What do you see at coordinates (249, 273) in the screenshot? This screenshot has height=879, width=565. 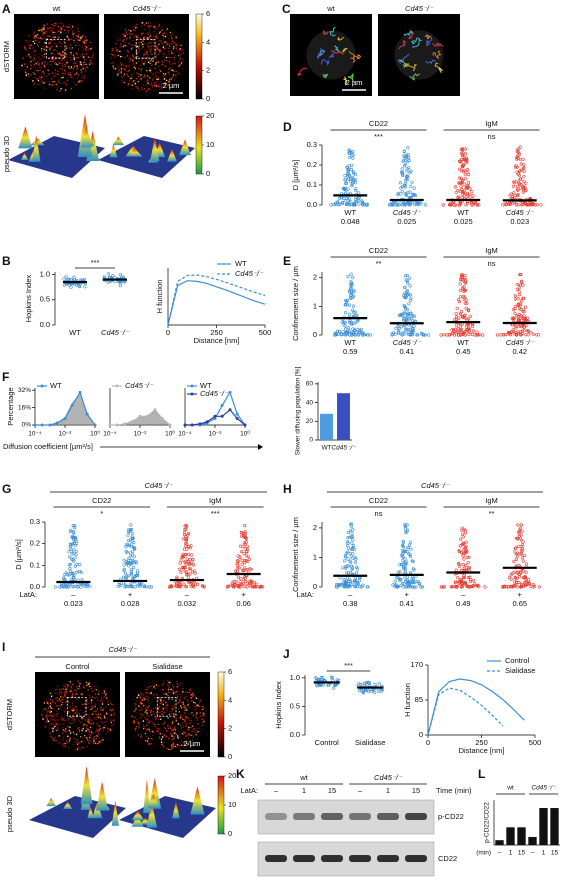 I see `legend-label: Cd45⁻/⁻` at bounding box center [249, 273].